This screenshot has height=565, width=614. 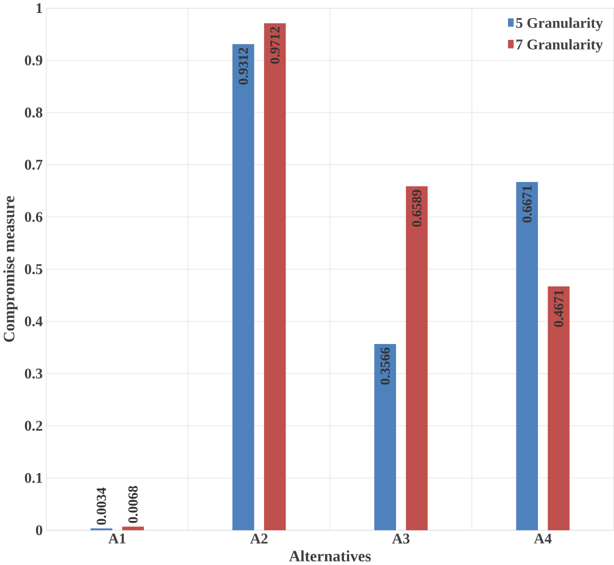 I want to click on y-tick-label: 0.1, so click(x=33, y=478).